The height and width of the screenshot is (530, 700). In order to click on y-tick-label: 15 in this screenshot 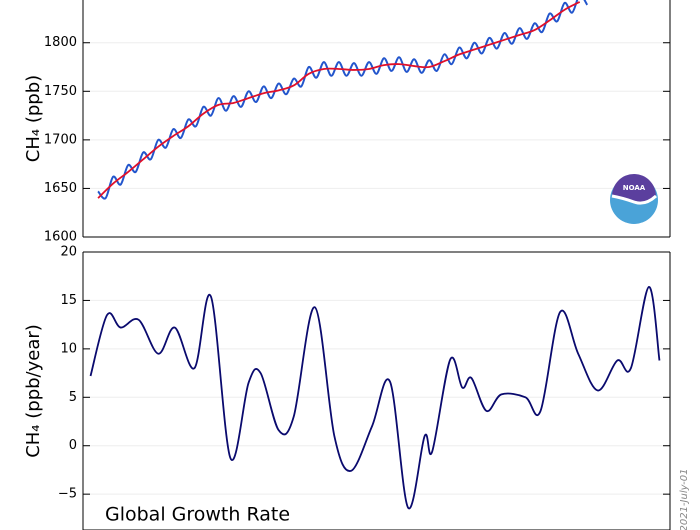, I will do `click(68, 300)`.